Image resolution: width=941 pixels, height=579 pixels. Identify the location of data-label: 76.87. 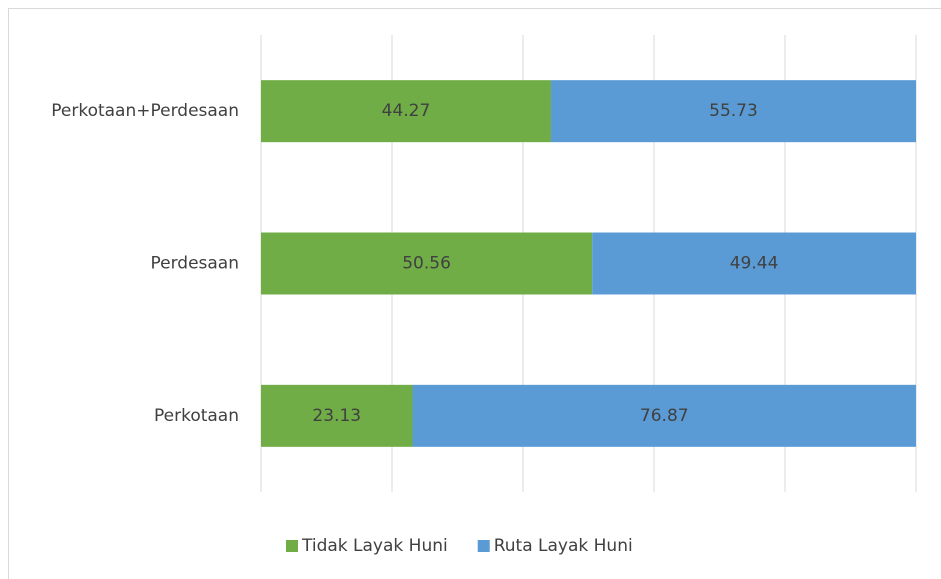
(664, 416).